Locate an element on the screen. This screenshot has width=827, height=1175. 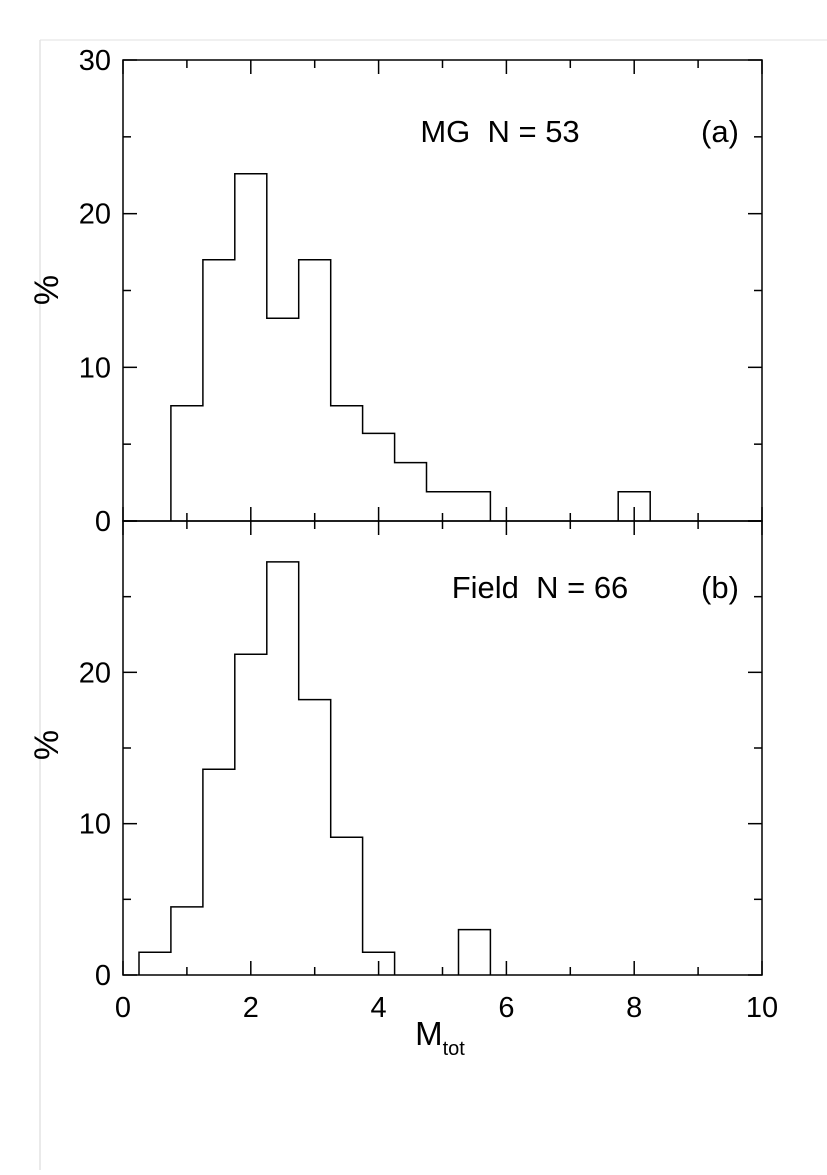
panel-a-ylabel: % is located at coordinates (47, 290).